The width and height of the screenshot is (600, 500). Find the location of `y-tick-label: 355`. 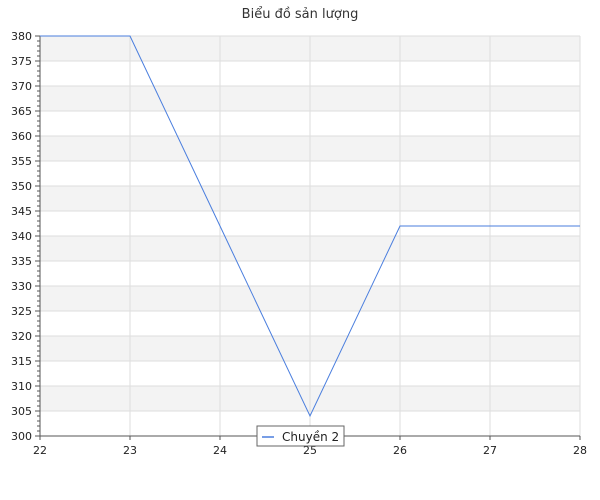

y-tick-label: 355 is located at coordinates (21, 161).